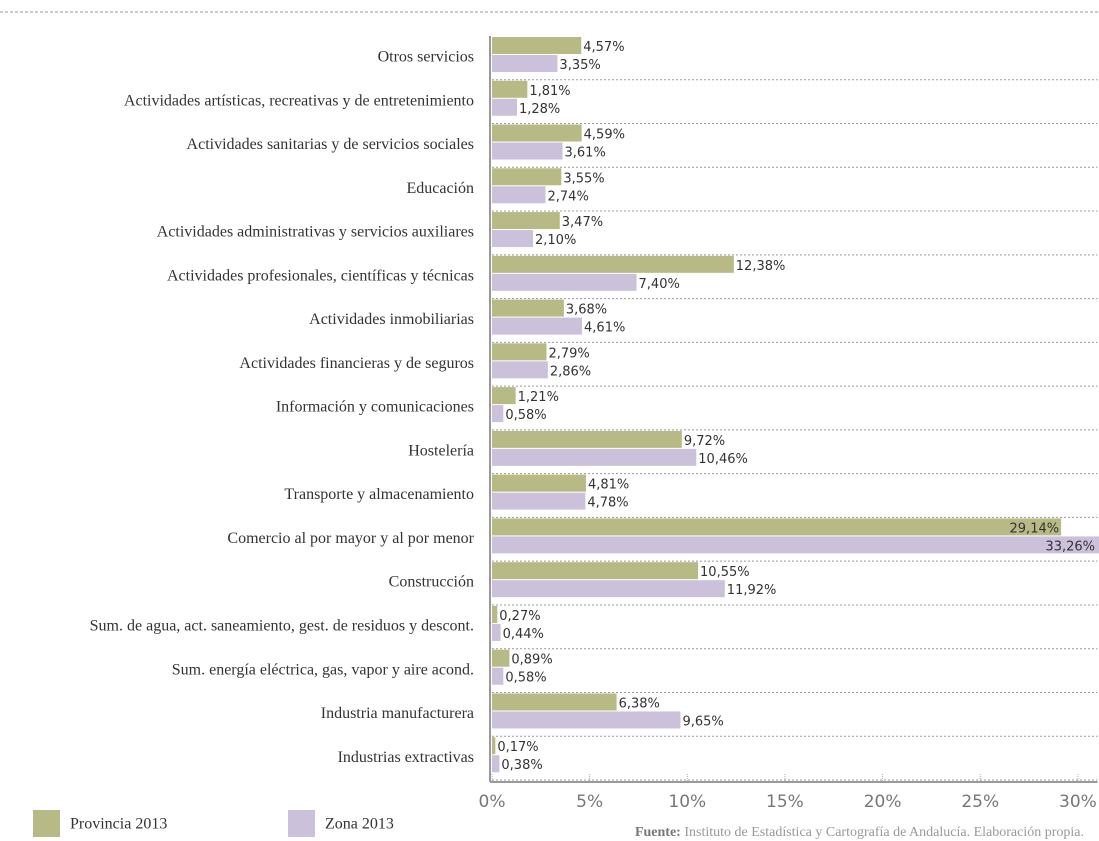 Image resolution: width=1099 pixels, height=841 pixels. What do you see at coordinates (785, 802) in the screenshot?
I see `x-tick-label: 15%` at bounding box center [785, 802].